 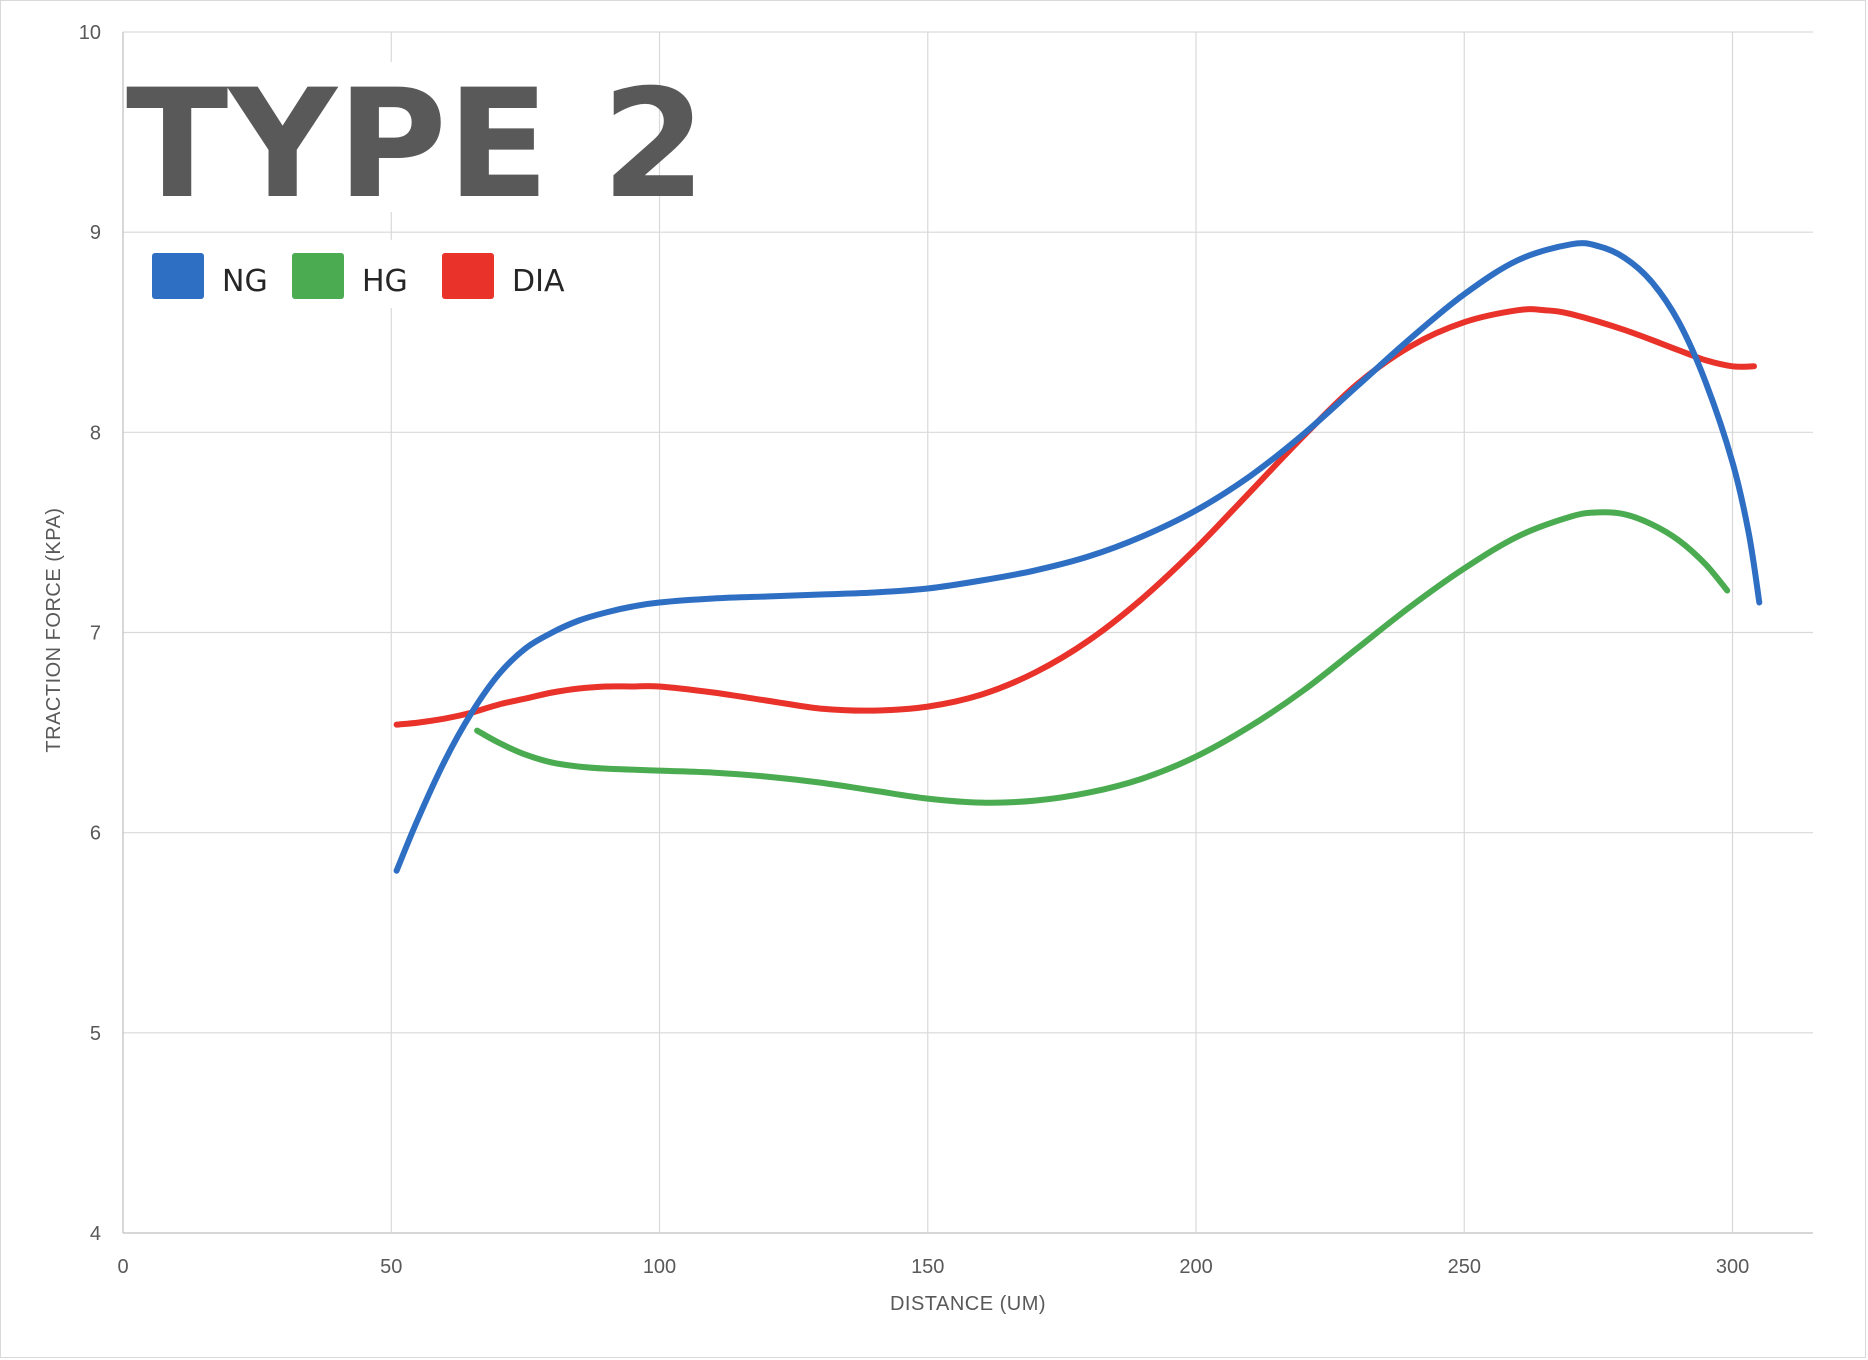 What do you see at coordinates (95, 1034) in the screenshot?
I see `y-tick-label: 5` at bounding box center [95, 1034].